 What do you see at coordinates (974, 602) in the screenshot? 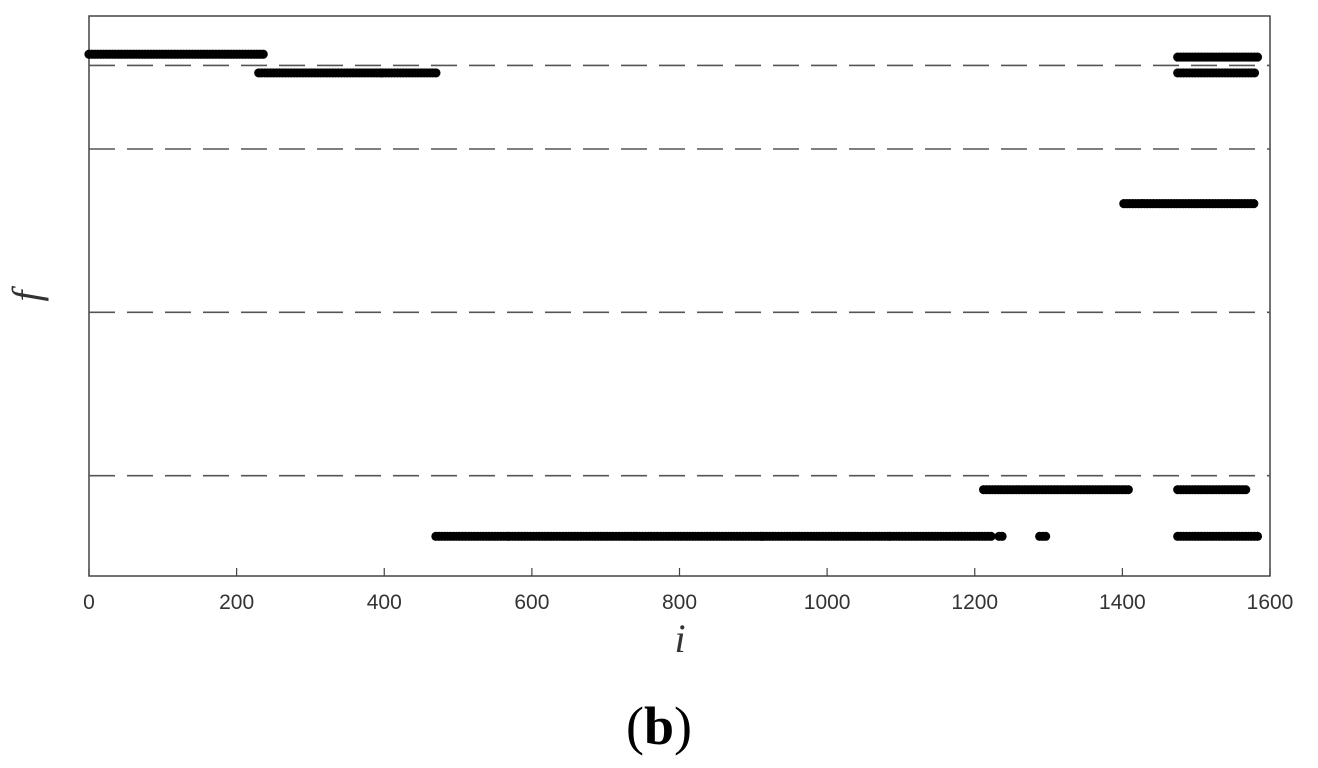
I see `x-tick-label: 1200` at bounding box center [974, 602].